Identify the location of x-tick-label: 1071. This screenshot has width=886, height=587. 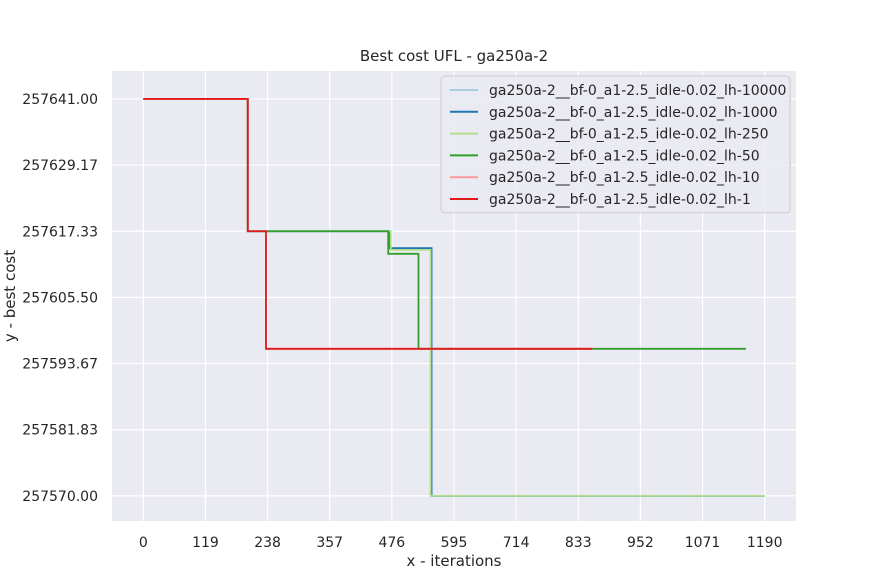
(703, 543).